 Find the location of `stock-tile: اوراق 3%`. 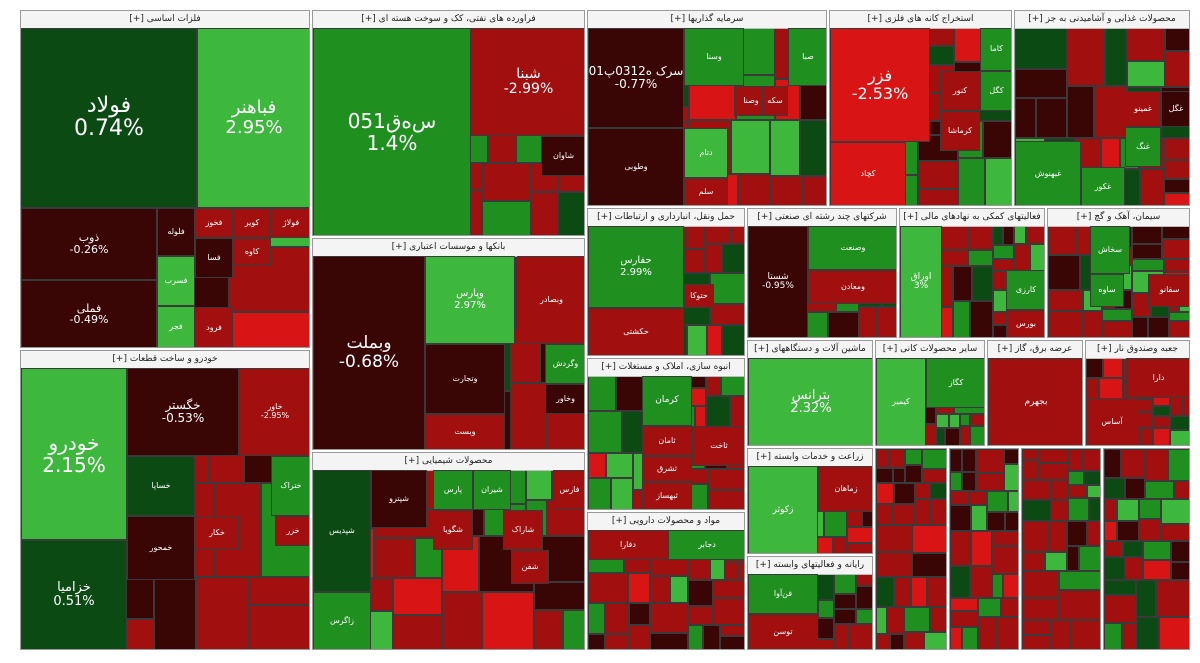

stock-tile: اوراق 3% is located at coordinates (921, 281).